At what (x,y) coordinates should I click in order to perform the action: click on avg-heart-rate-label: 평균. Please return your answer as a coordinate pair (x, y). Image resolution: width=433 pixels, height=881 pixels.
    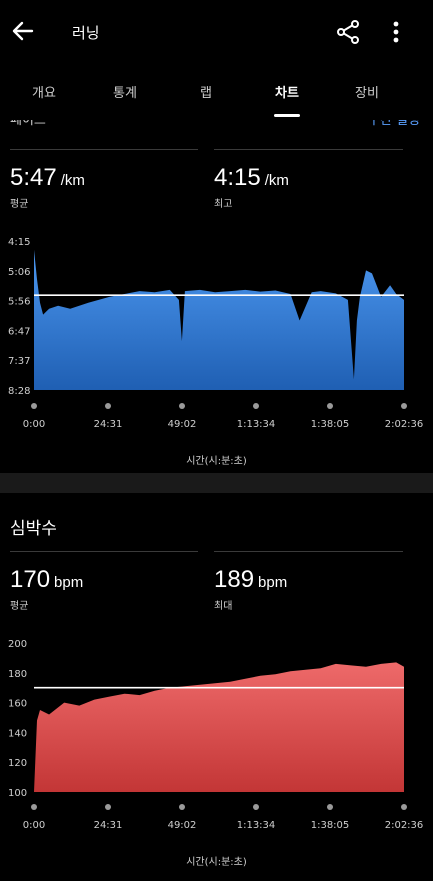
    Looking at the image, I should click on (19, 606).